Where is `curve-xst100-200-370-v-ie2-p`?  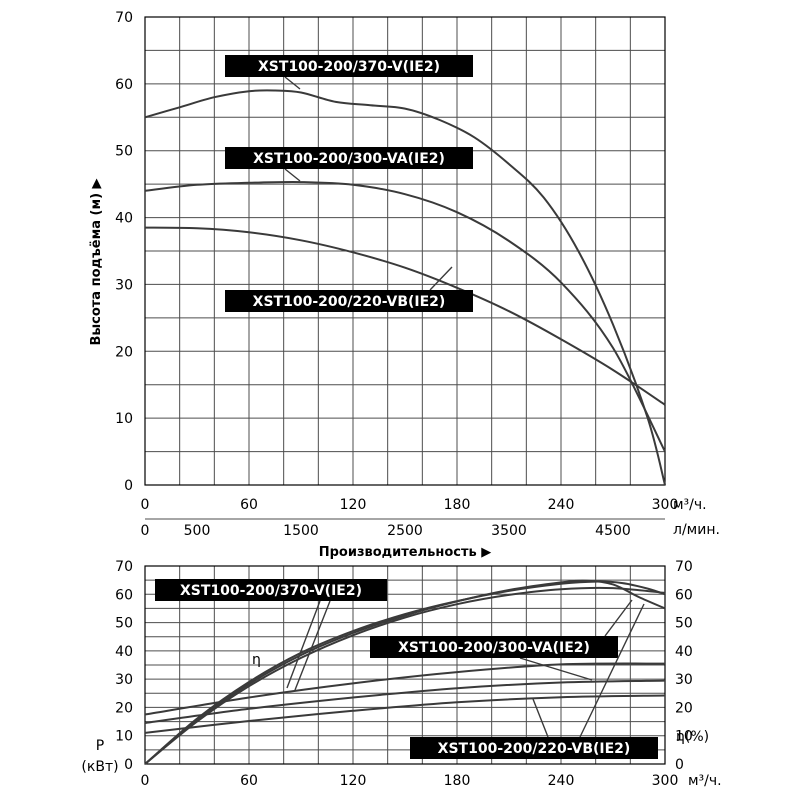 curve-xst100-200-370-v-ie2-p is located at coordinates (405, 689).